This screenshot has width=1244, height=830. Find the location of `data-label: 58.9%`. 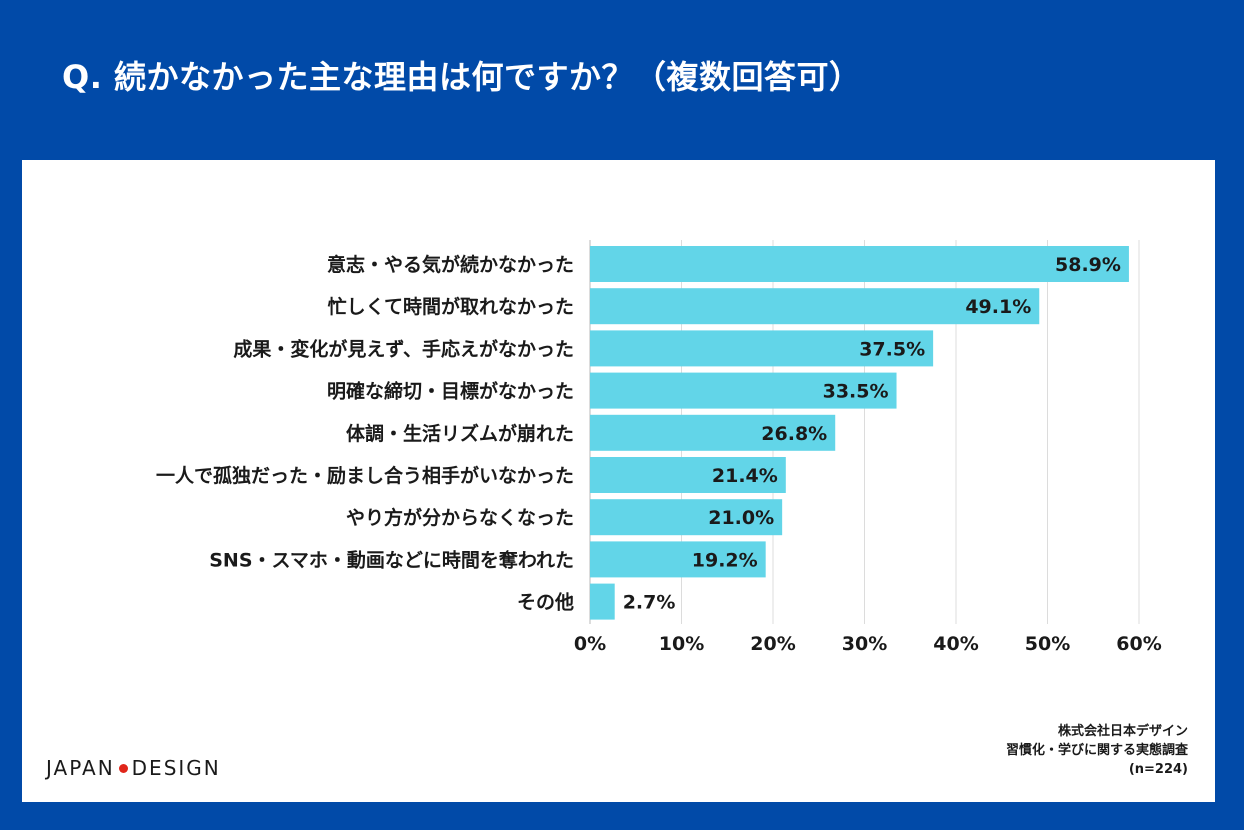

data-label: 58.9% is located at coordinates (1088, 265).